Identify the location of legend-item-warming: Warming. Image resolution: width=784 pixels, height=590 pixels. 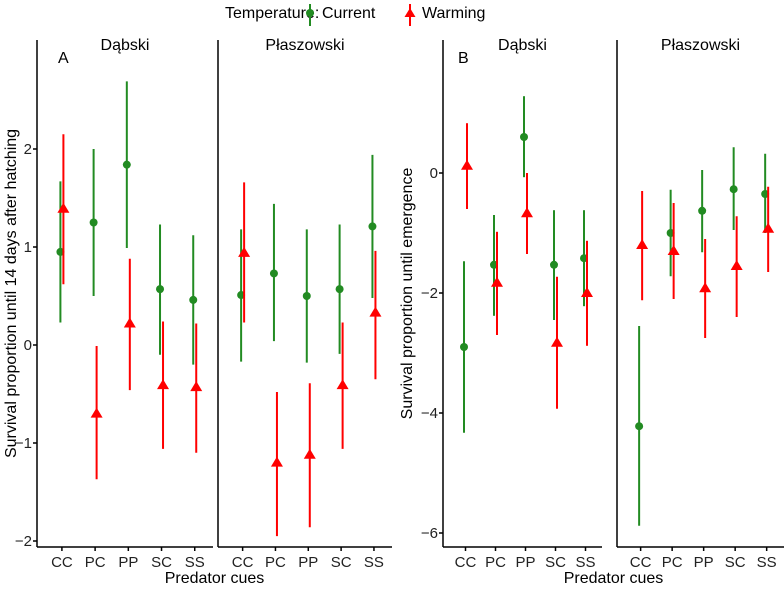
(444, 15).